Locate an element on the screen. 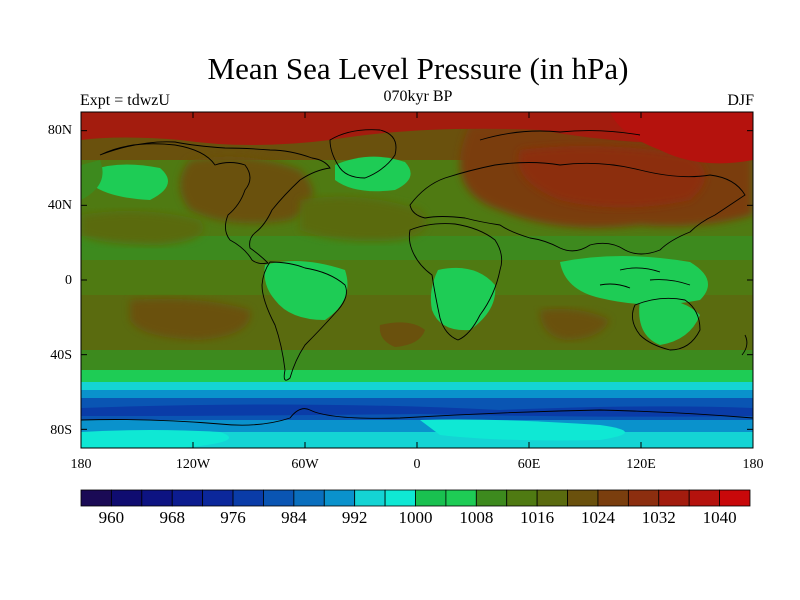  lat-label-80n: 80N is located at coordinates (59, 130).